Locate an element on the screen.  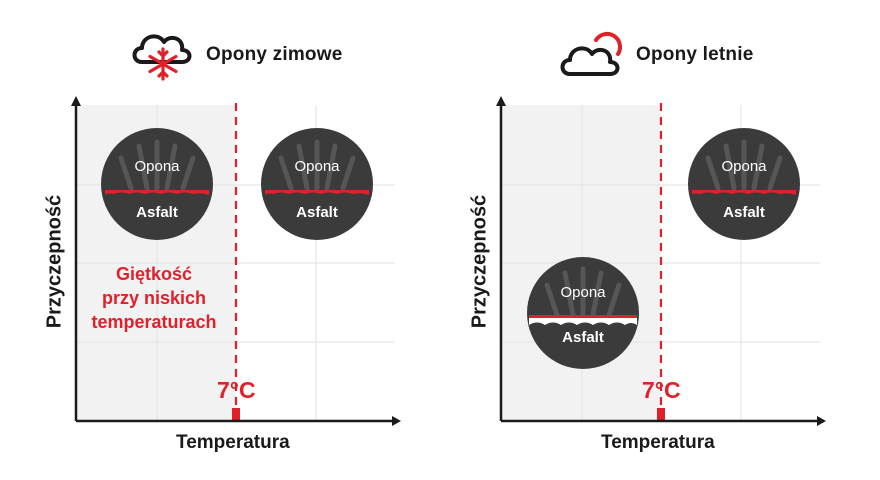
sun-cloud-icon is located at coordinates (593, 55).